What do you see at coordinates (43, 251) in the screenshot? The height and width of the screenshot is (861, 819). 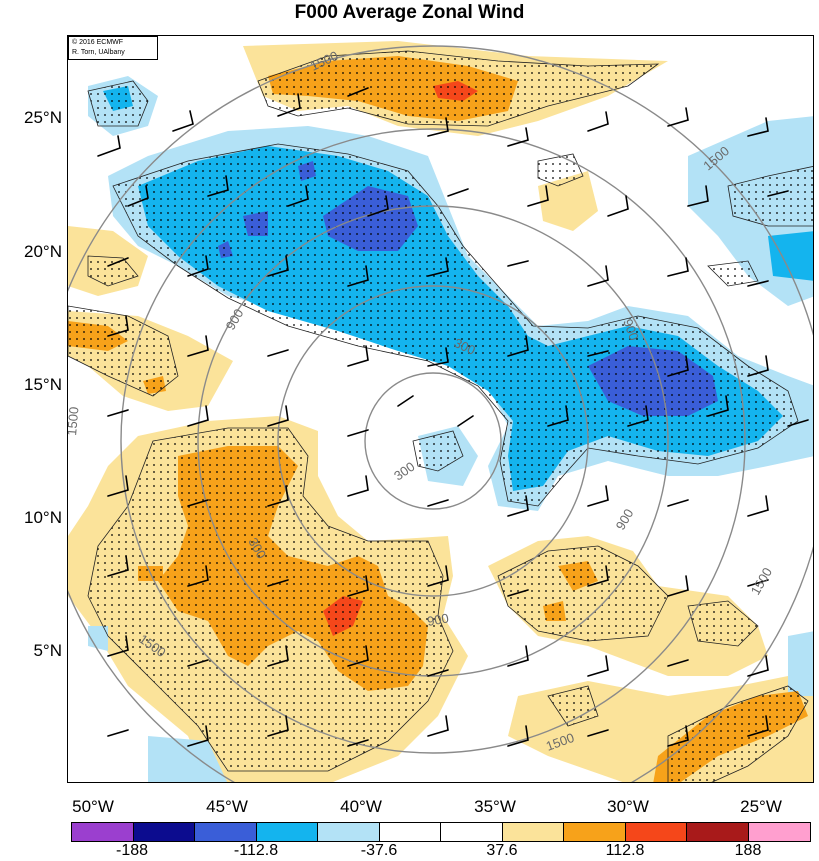 I see `lat-label-20n: 20°N` at bounding box center [43, 251].